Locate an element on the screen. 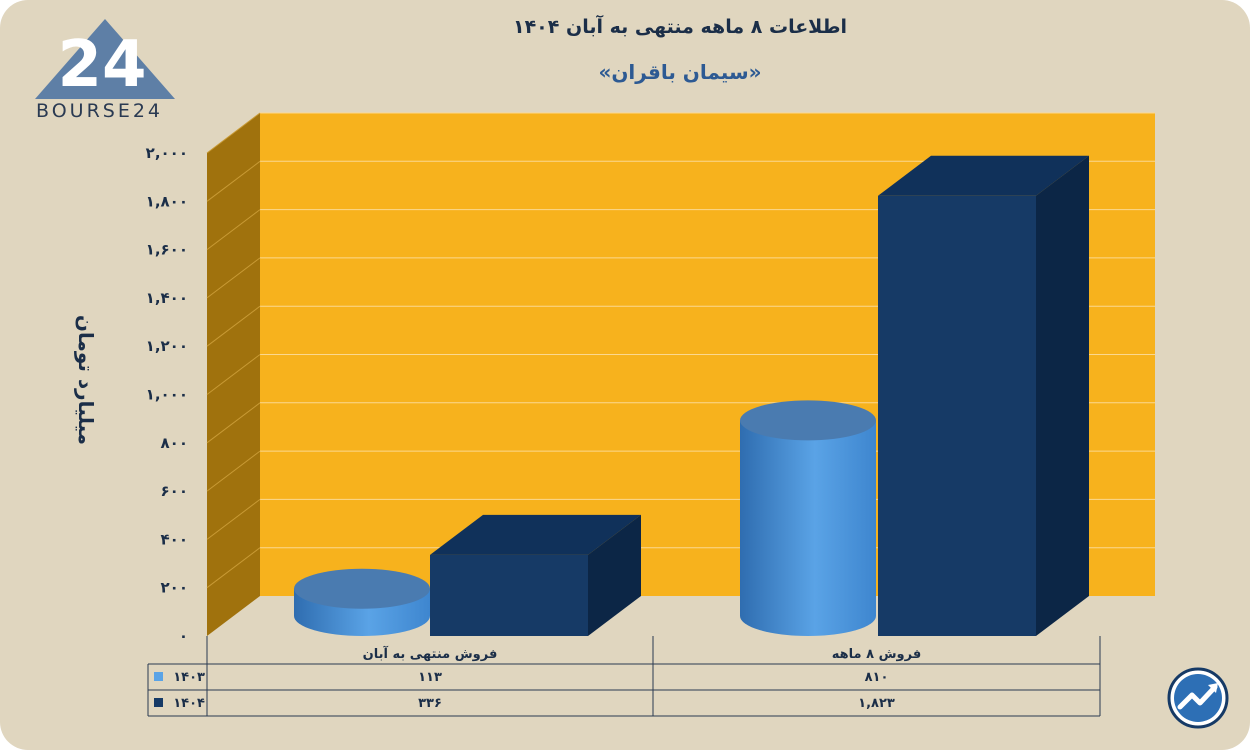 This screenshot has width=1250, height=750. y-tick-label: ۱,۸۰۰ is located at coordinates (167, 201).